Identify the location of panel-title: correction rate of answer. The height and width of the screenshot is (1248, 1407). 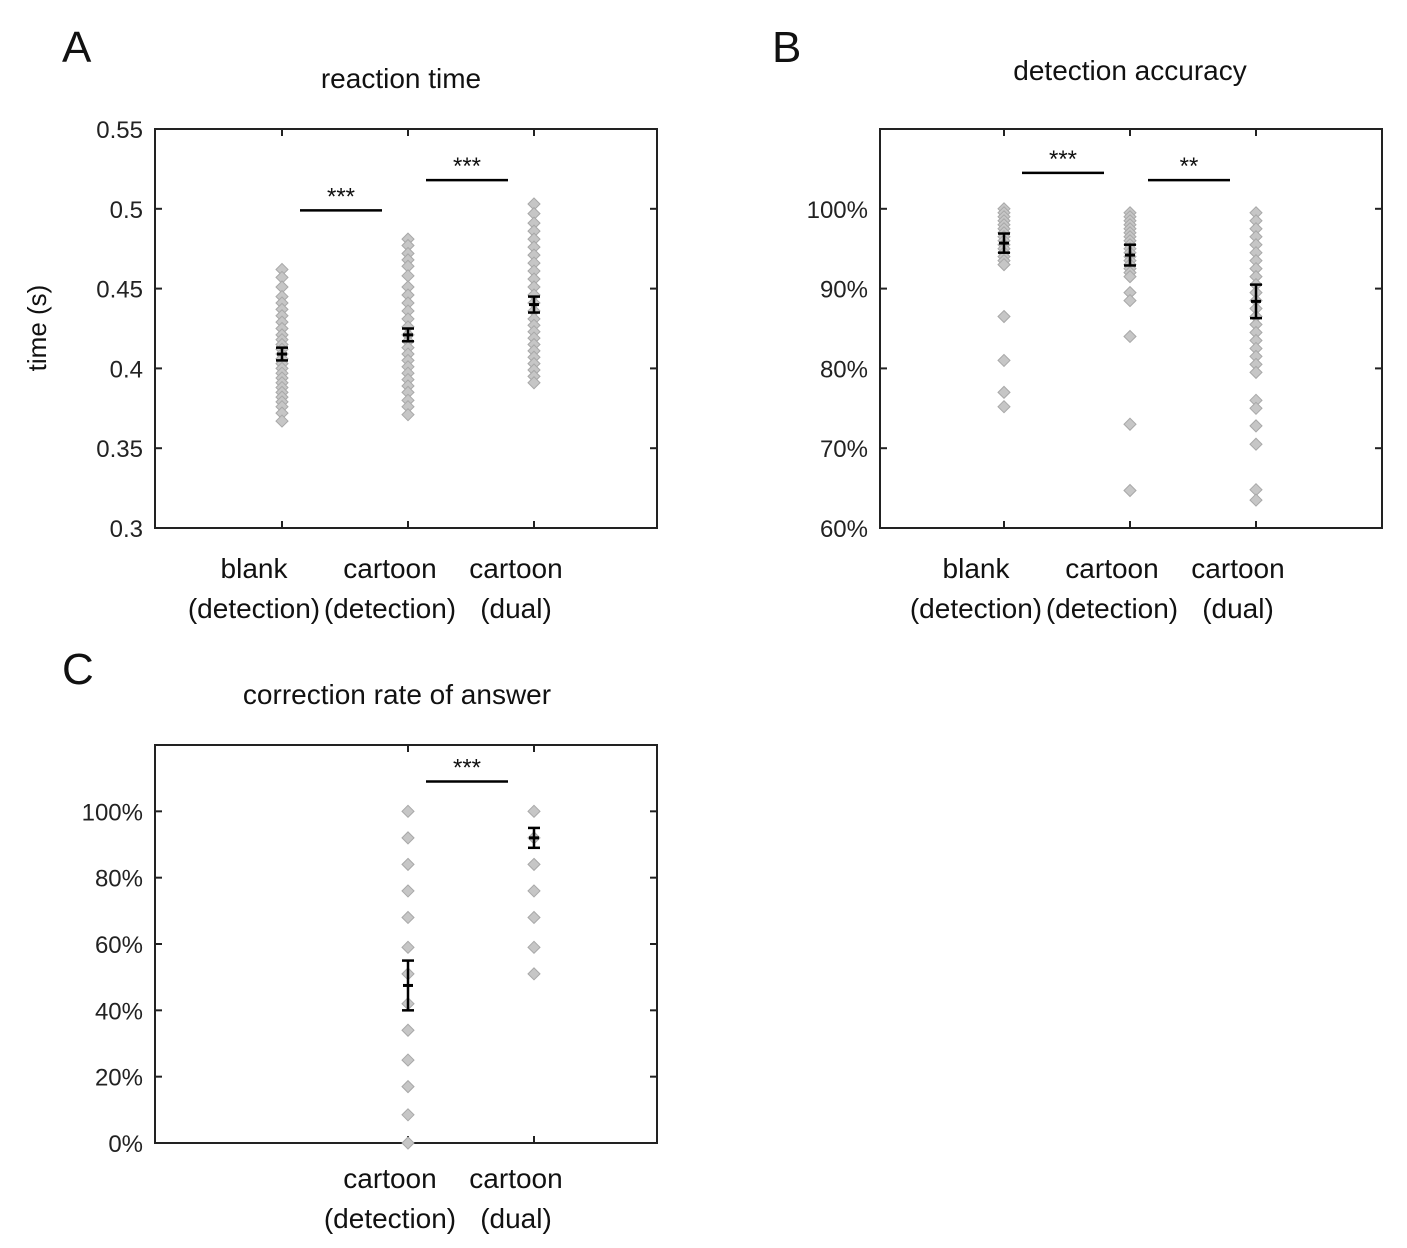
(397, 694).